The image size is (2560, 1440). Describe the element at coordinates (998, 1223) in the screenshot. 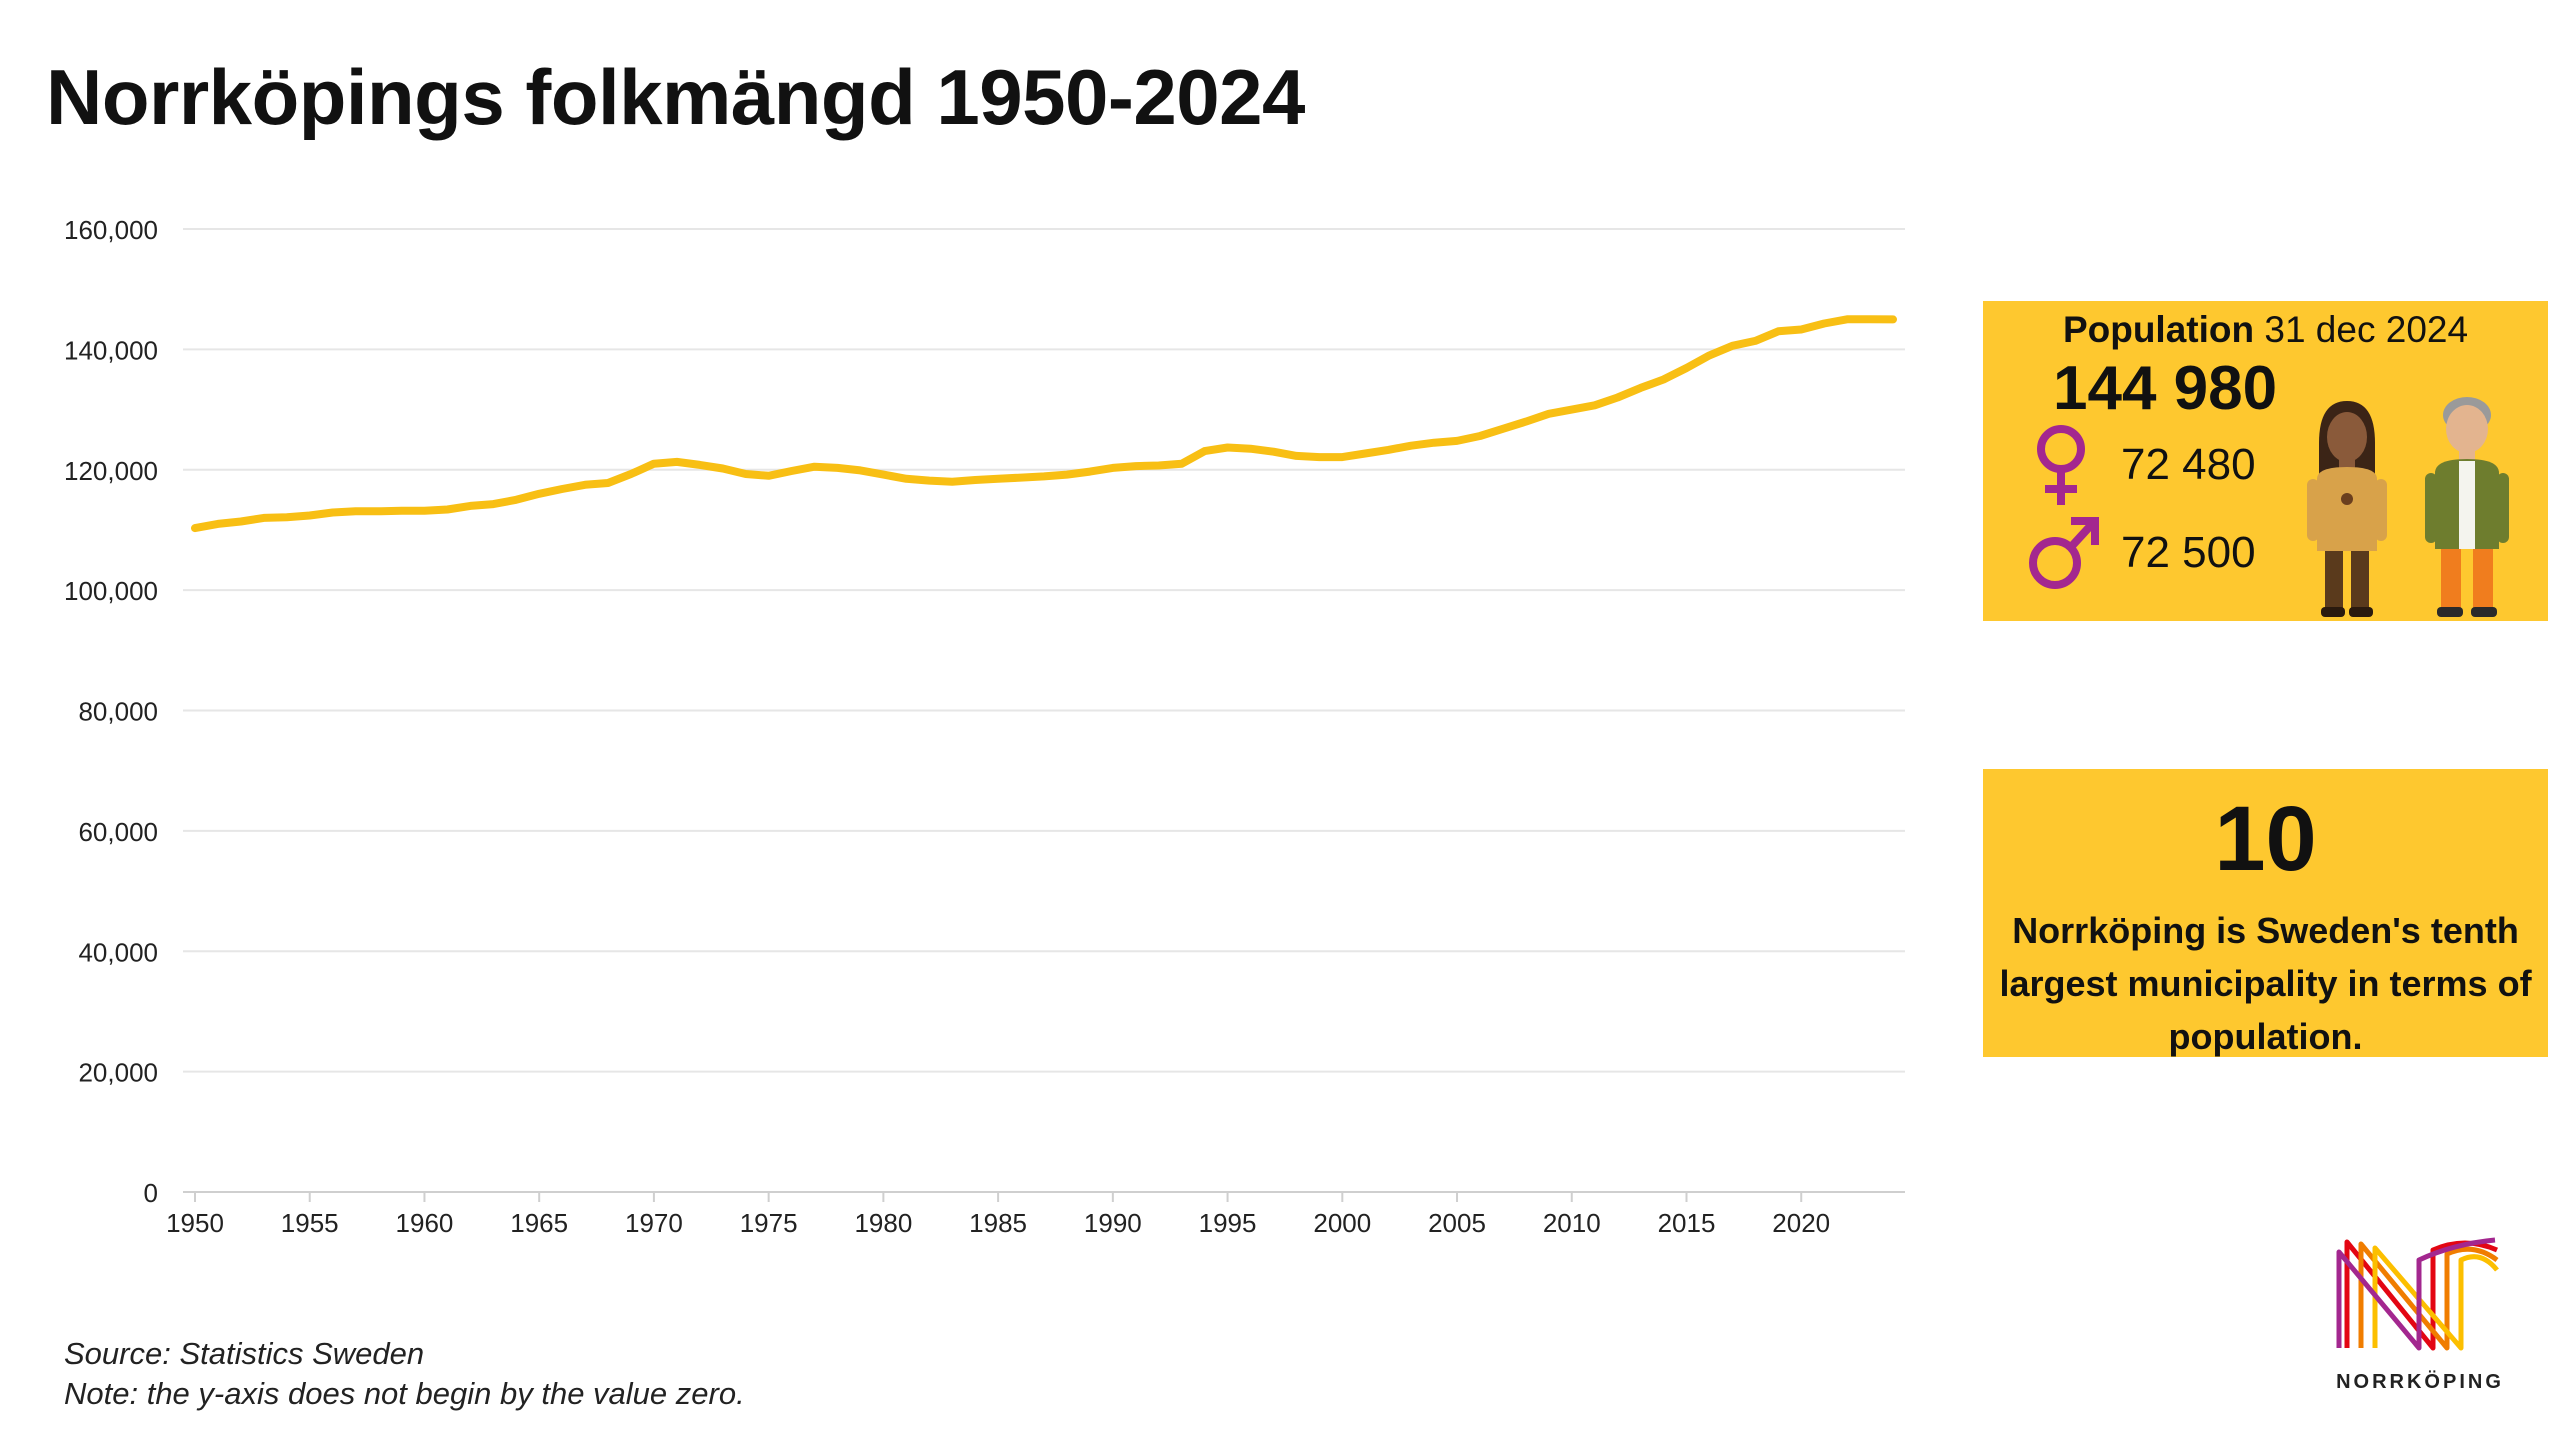

I see `x-tick-label: 1985` at that location.